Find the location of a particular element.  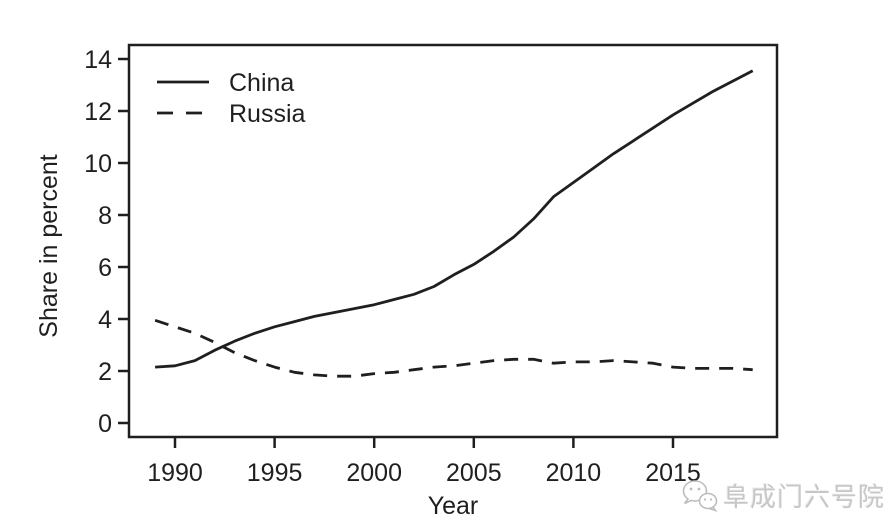

y-tick-label: 14 is located at coordinates (98, 60).